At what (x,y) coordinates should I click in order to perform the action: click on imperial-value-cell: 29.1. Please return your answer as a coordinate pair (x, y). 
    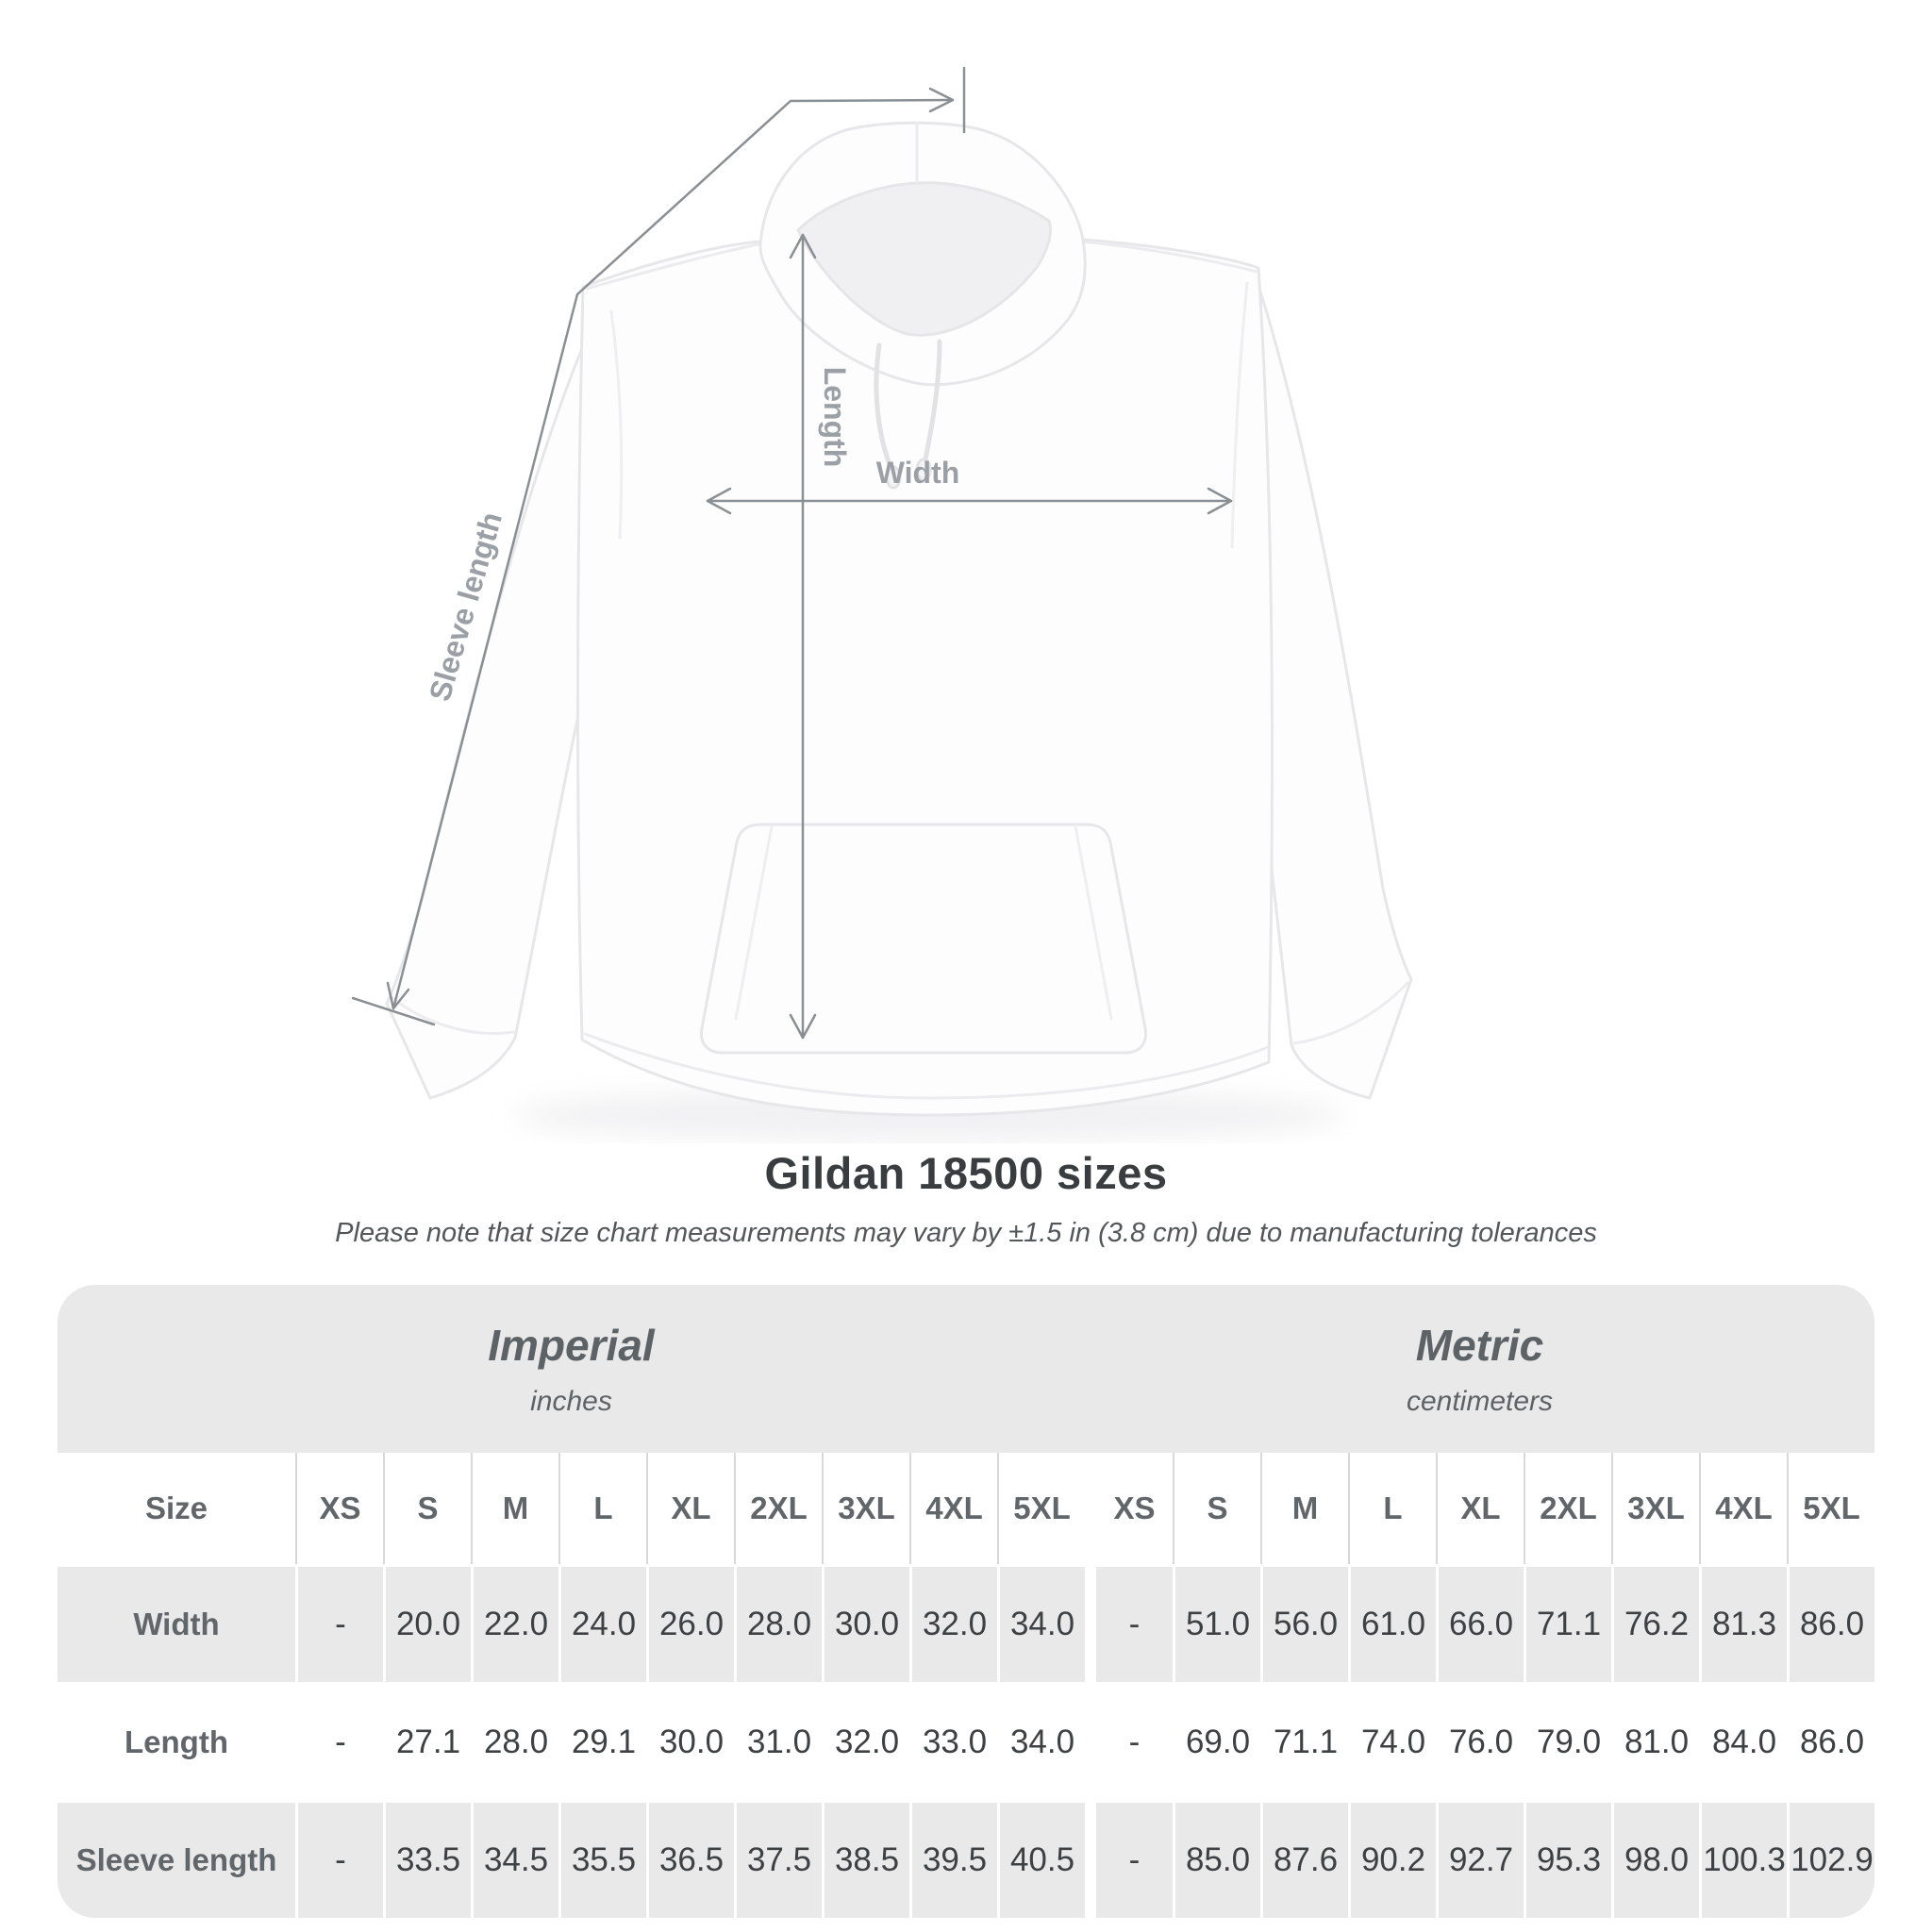
    Looking at the image, I should click on (602, 1741).